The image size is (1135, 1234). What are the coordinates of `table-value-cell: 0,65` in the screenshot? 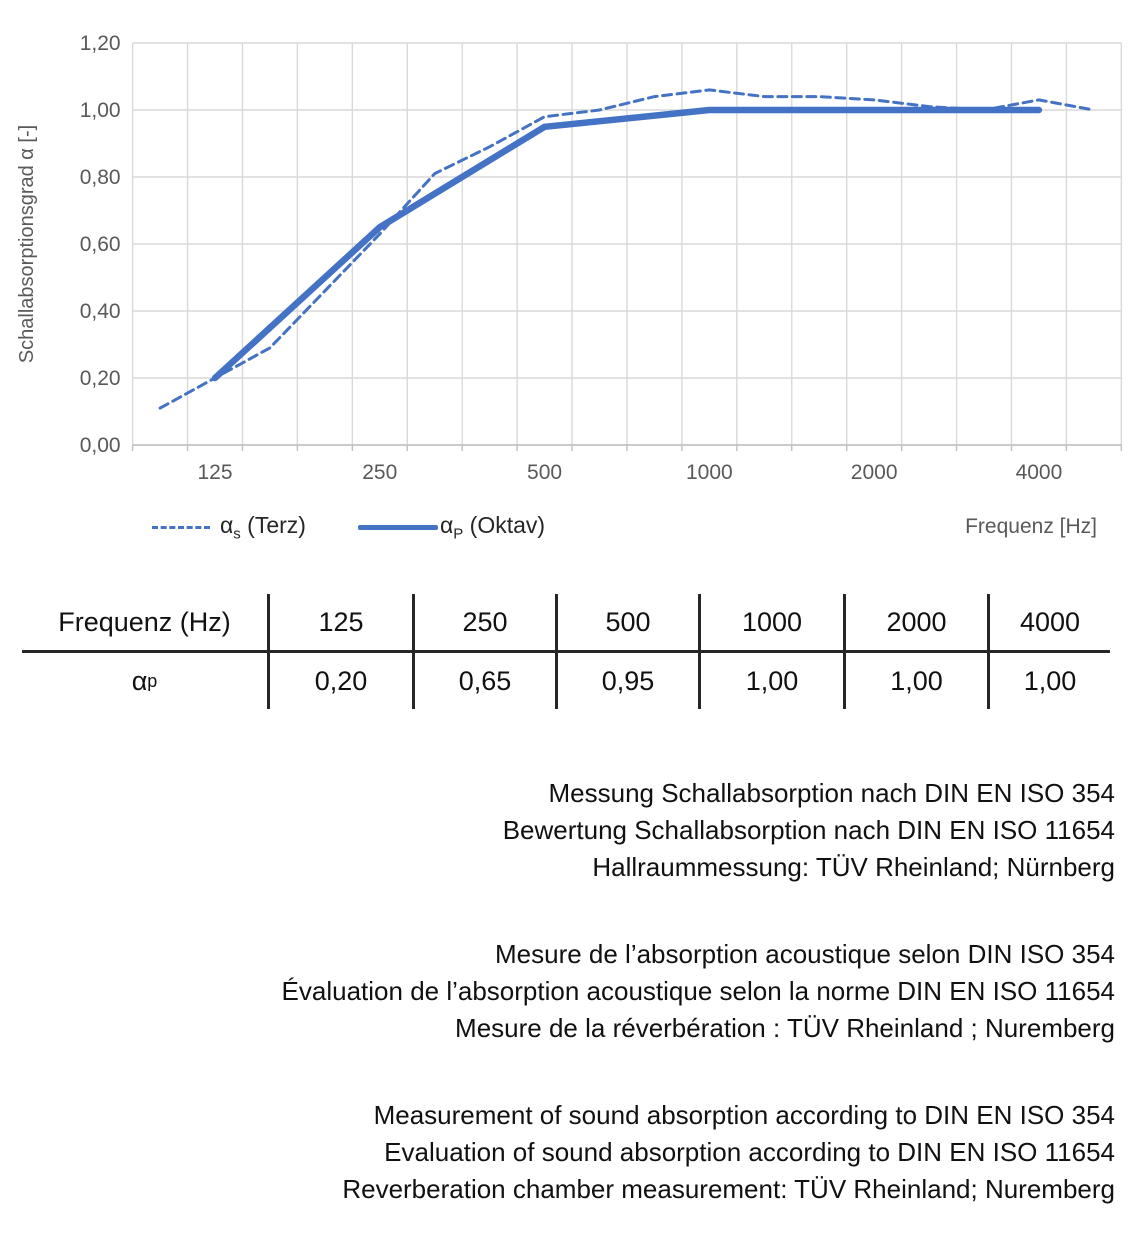 It's located at (486, 681).